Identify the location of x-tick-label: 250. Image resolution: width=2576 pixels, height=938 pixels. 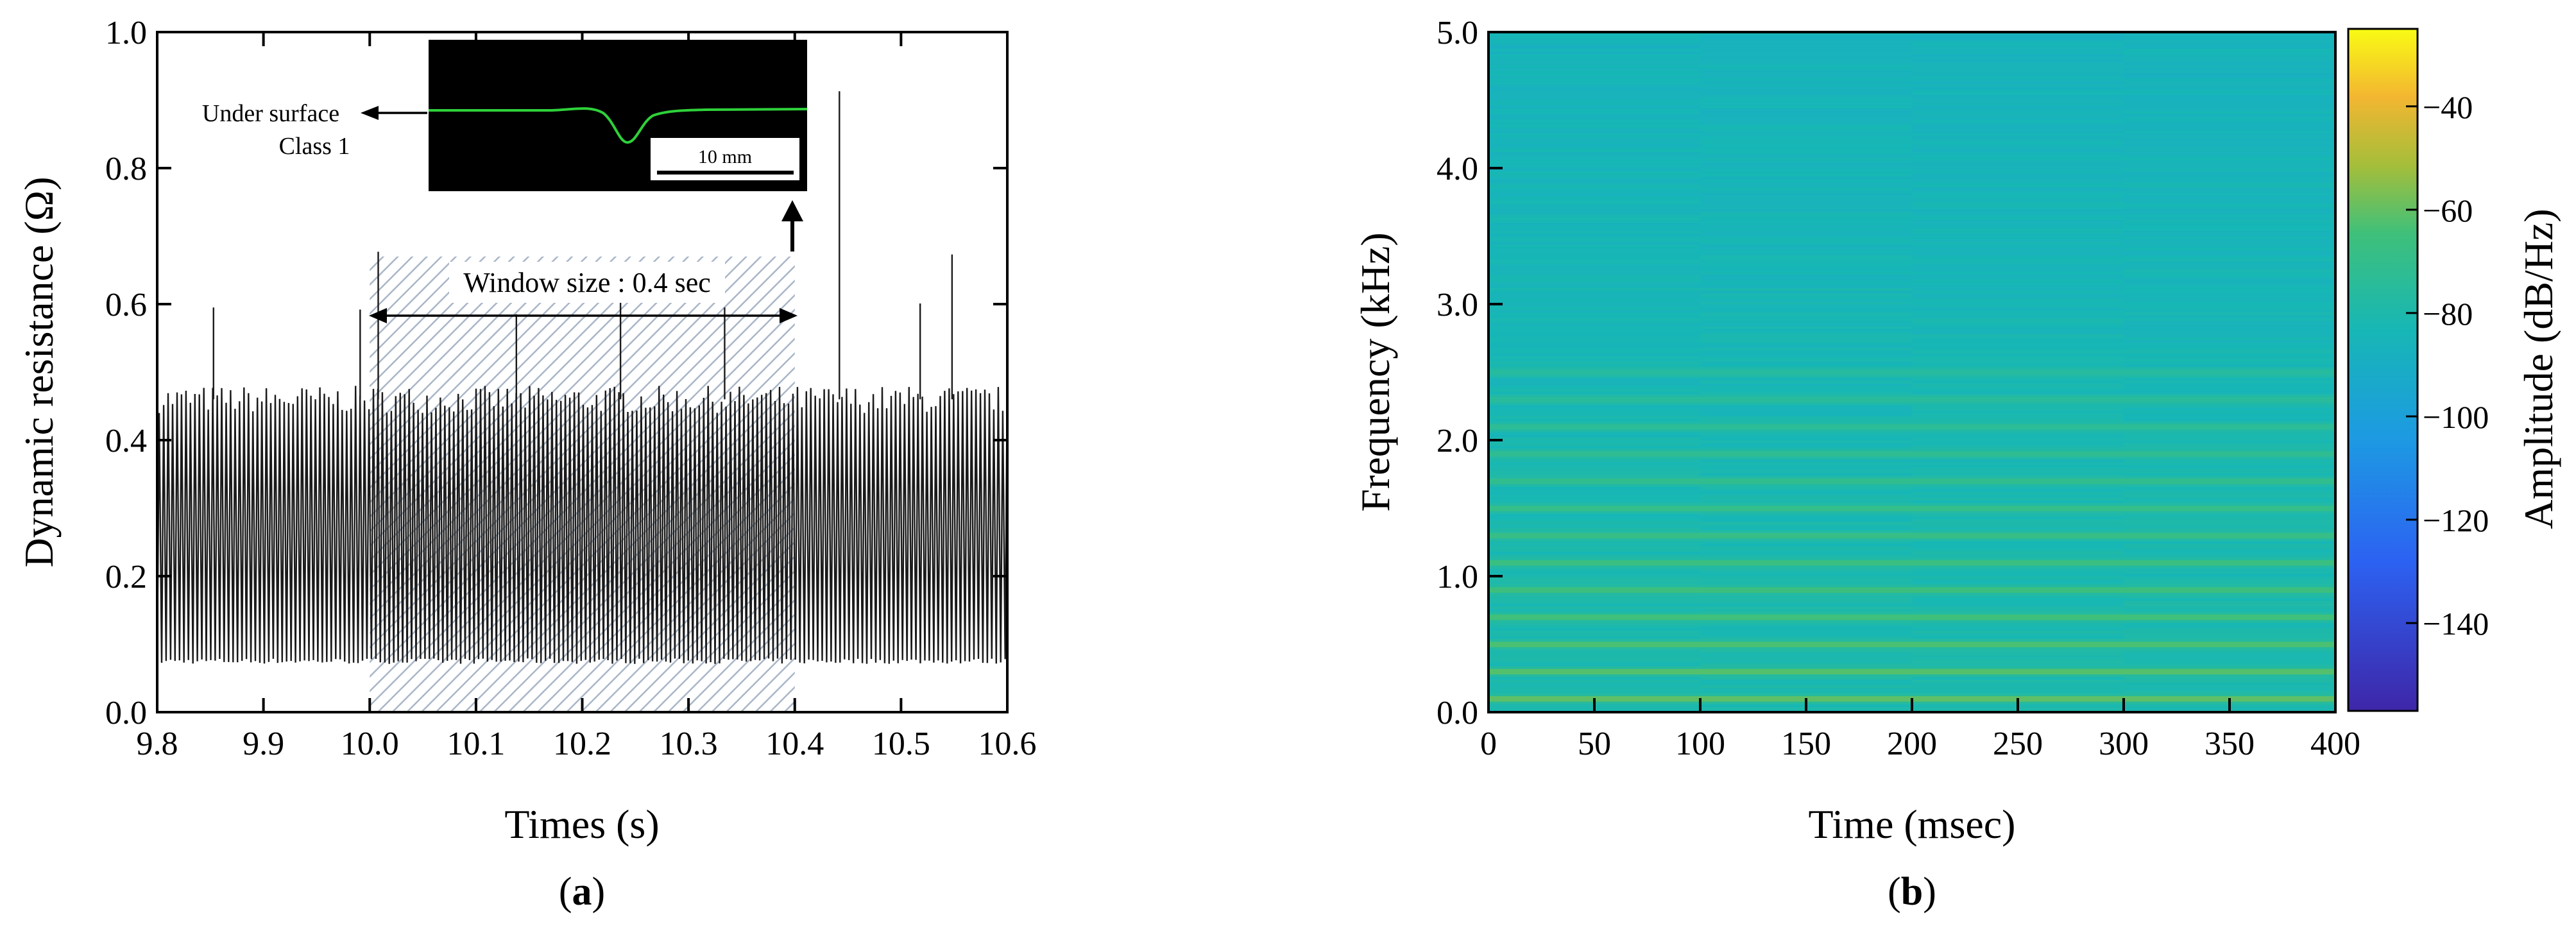
(2018, 744).